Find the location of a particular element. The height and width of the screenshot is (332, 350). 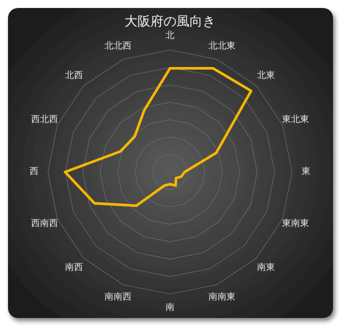

spoke-label: 北北西 is located at coordinates (118, 46).